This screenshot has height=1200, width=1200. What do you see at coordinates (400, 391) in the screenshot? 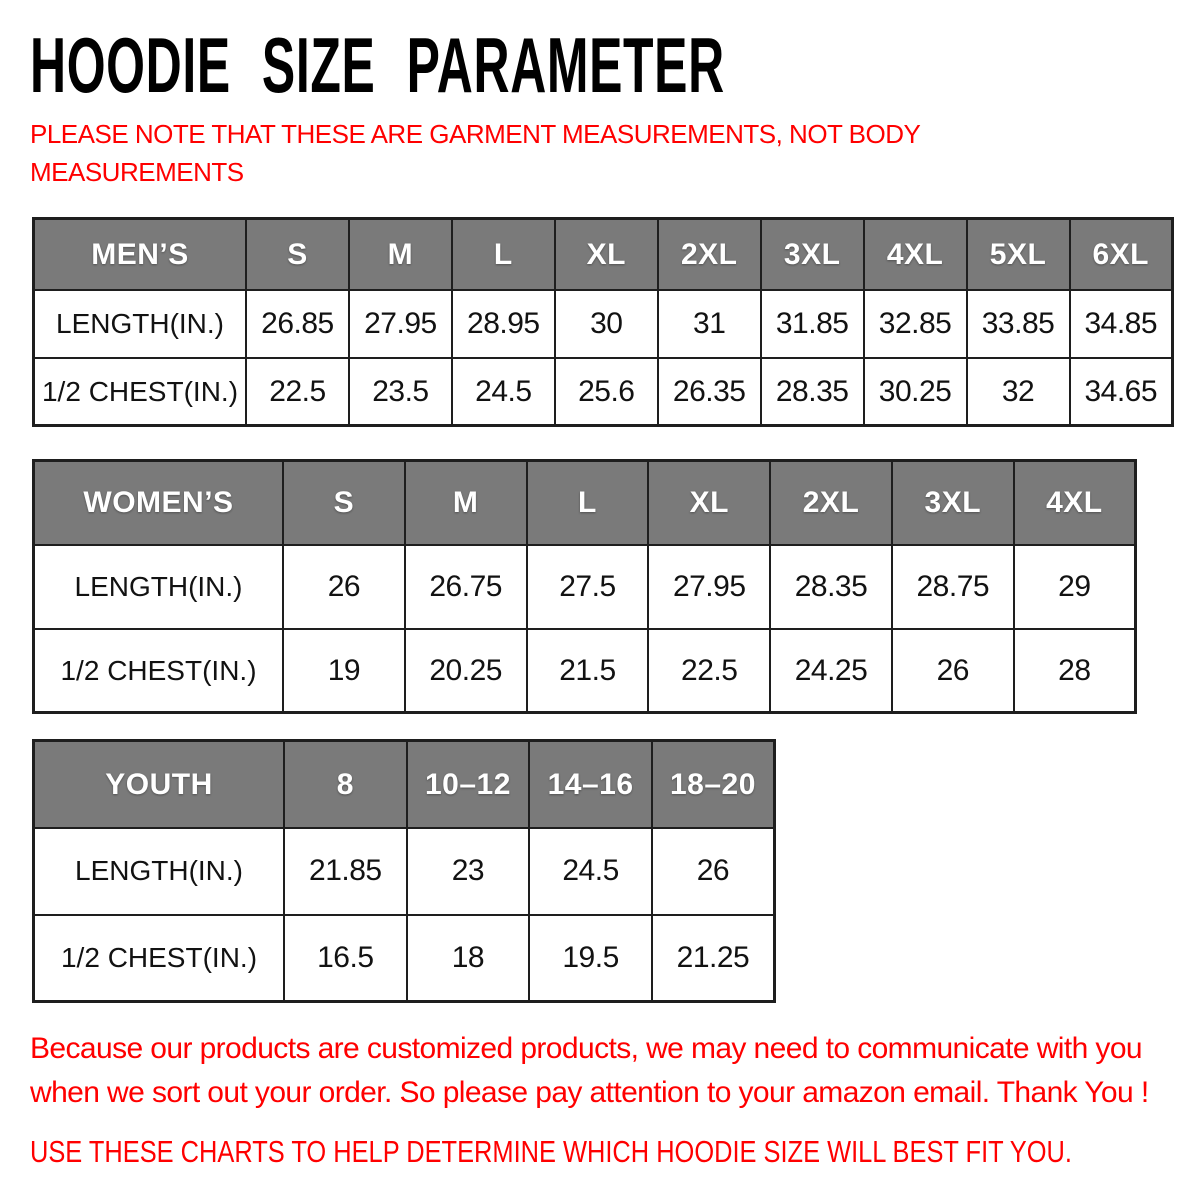
I see `mens-measurement-value: 23.5` at bounding box center [400, 391].